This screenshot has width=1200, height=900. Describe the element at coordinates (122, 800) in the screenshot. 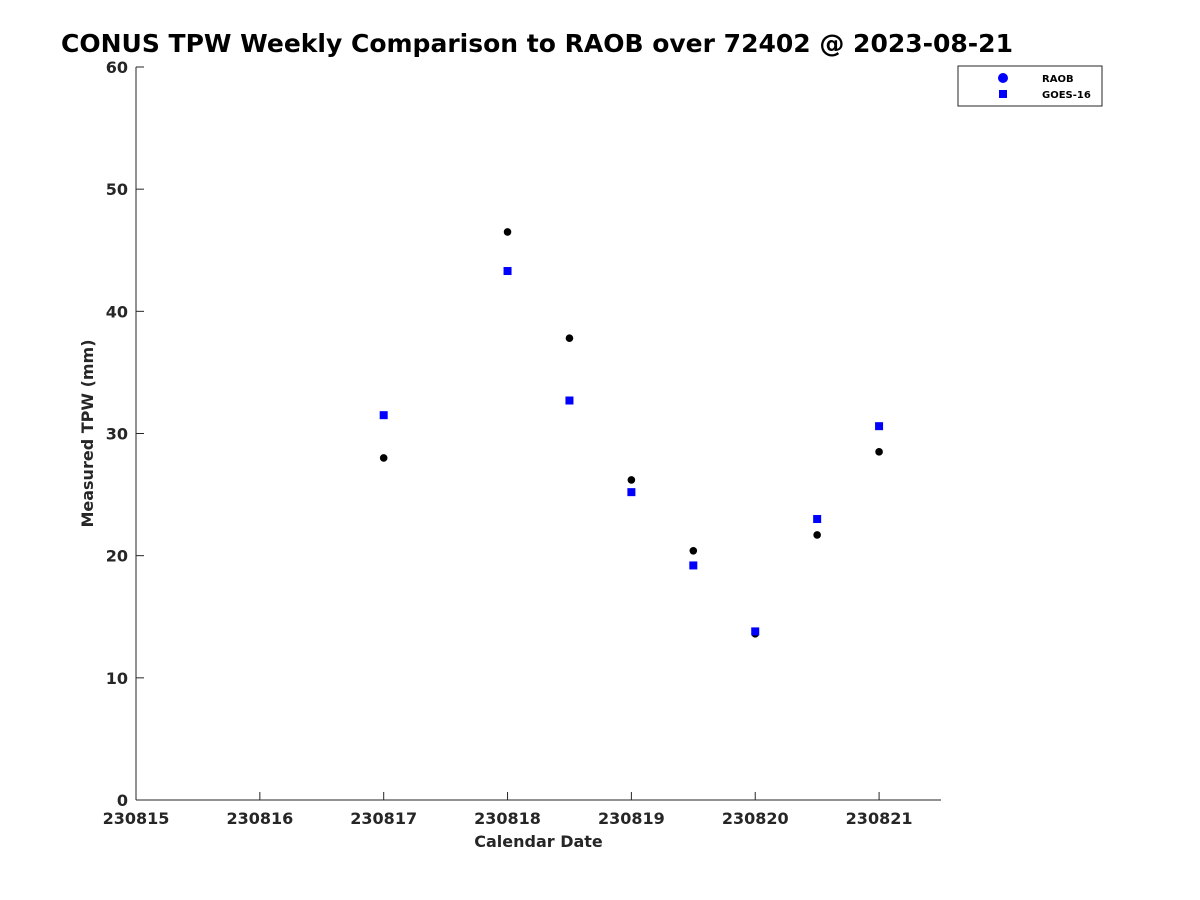

I see `y-tick-label: 0` at that location.